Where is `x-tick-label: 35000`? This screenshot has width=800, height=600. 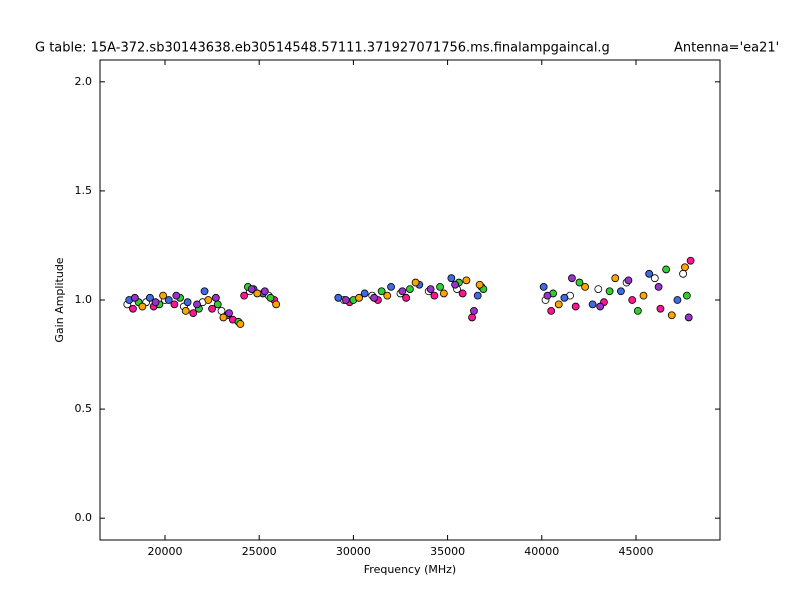
x-tick-label: 35000 is located at coordinates (447, 551).